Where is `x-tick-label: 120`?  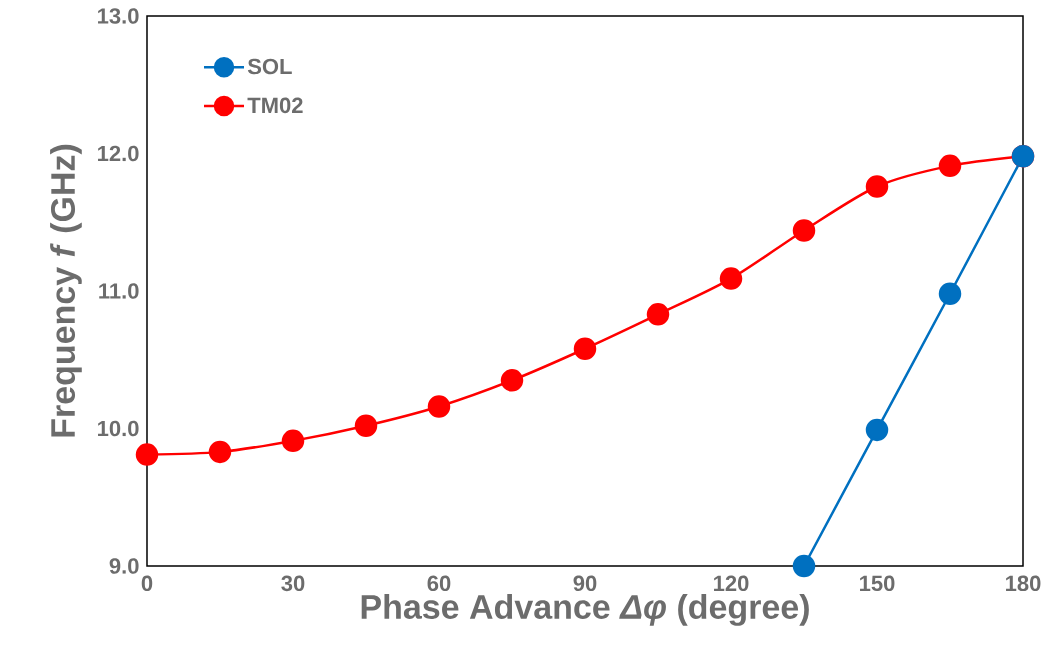 x-tick-label: 120 is located at coordinates (731, 583).